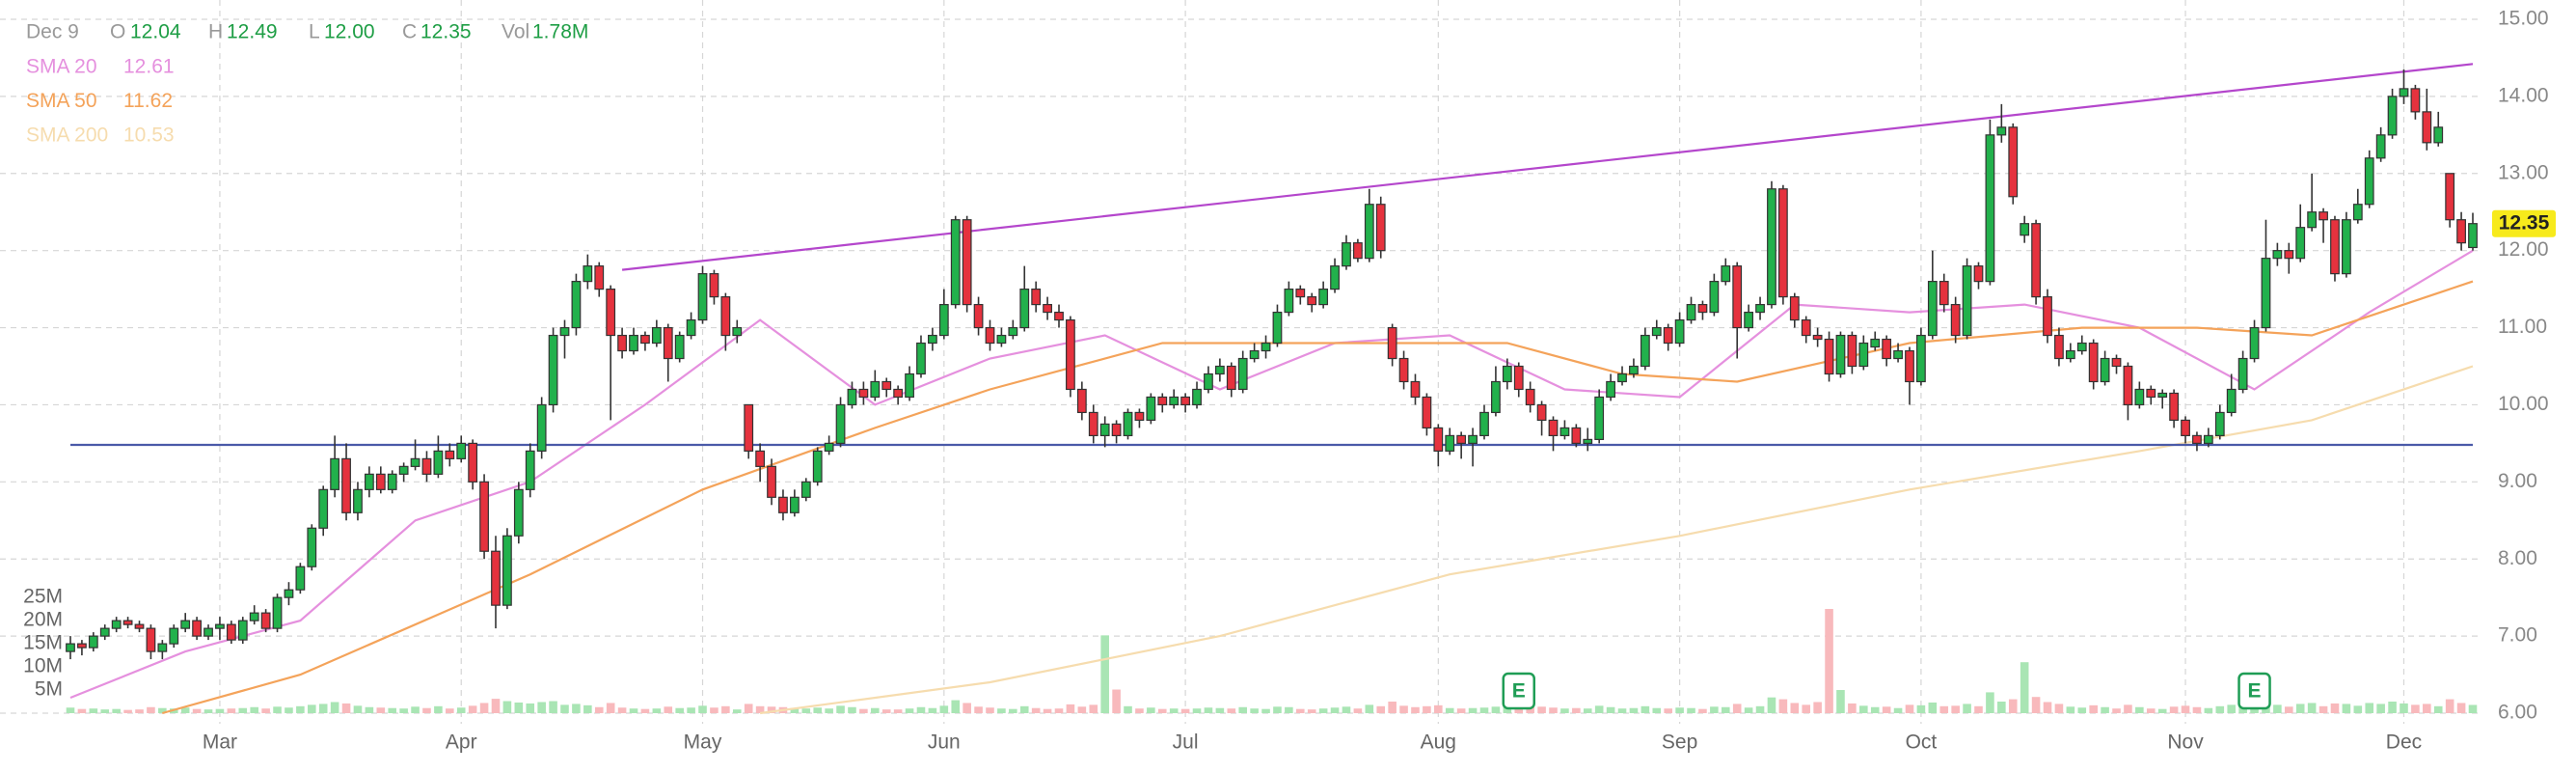 The width and height of the screenshot is (2576, 773). What do you see at coordinates (560, 32) in the screenshot?
I see `header-field-value: 1.78M` at bounding box center [560, 32].